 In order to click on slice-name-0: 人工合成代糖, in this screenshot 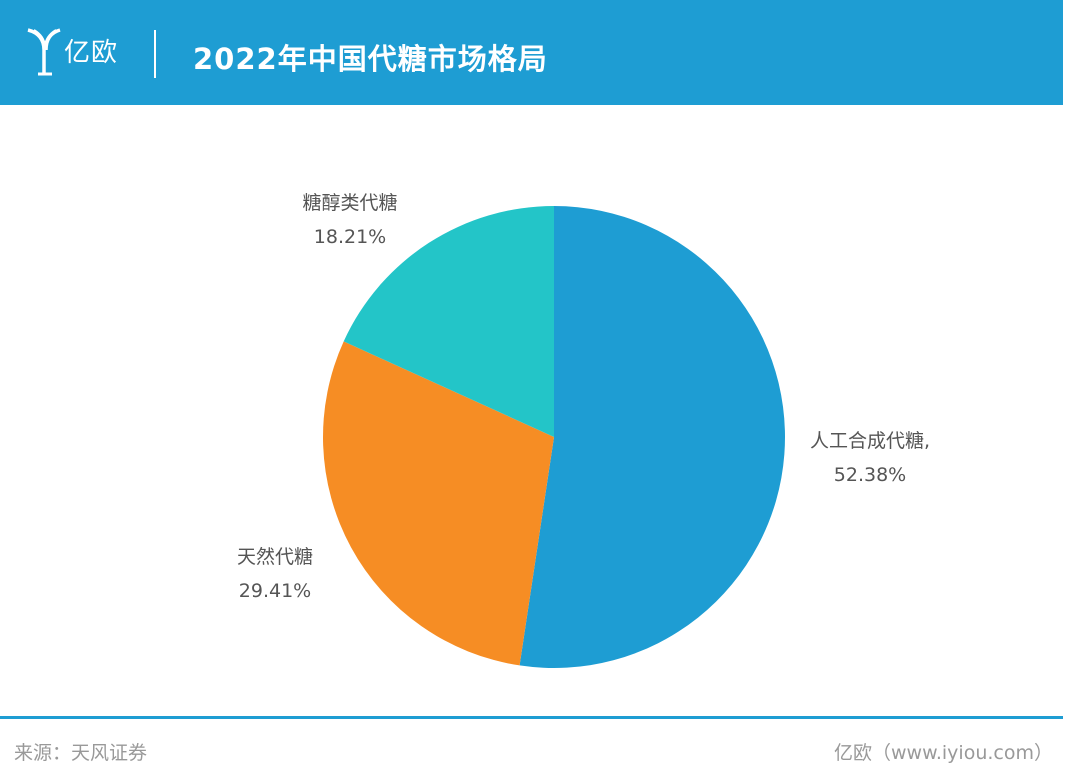, I will do `click(870, 441)`.